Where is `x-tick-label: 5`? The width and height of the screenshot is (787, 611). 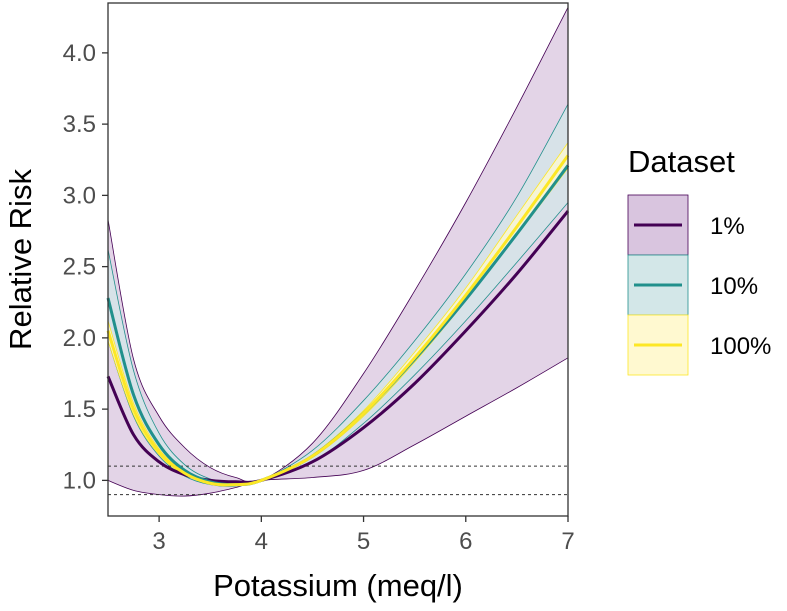 x-tick-label: 5 is located at coordinates (363, 541).